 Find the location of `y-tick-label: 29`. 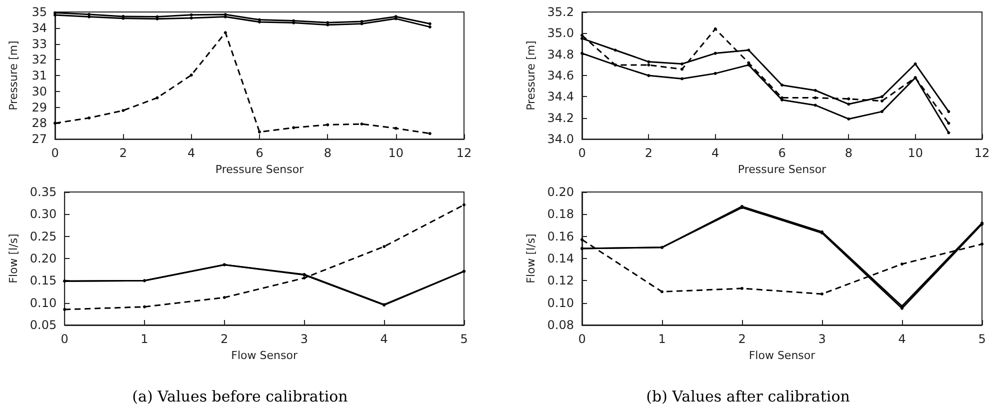

y-tick-label: 29 is located at coordinates (39, 107).